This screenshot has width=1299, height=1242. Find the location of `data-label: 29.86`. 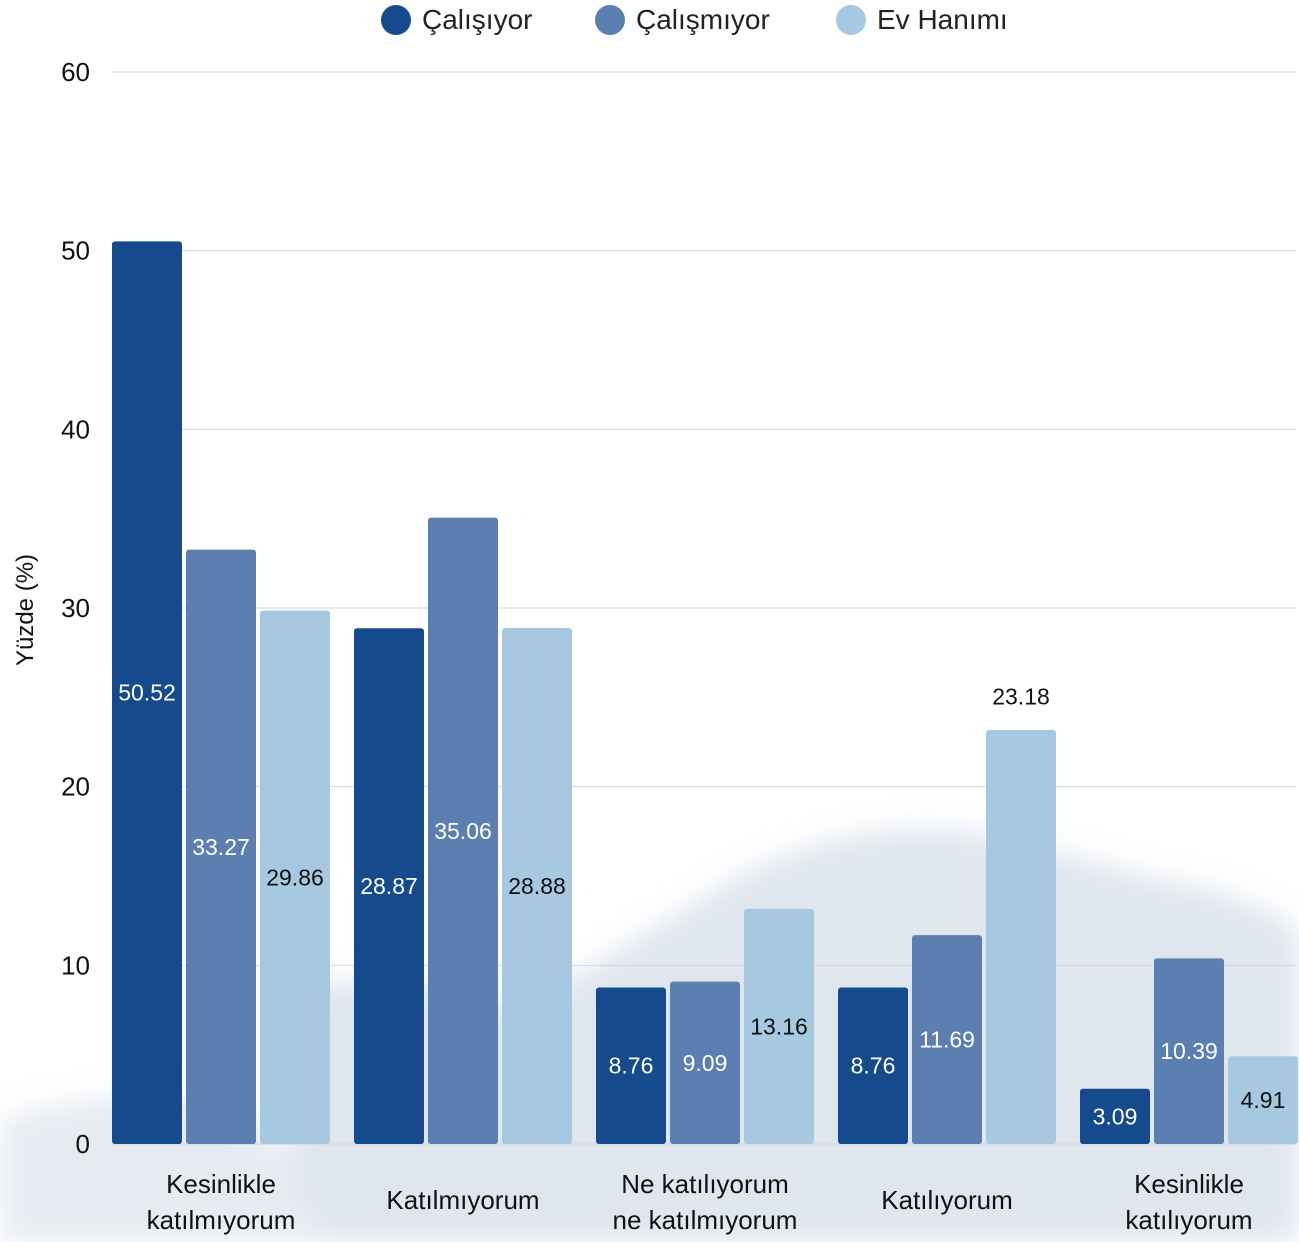

data-label: 29.86 is located at coordinates (295, 877).